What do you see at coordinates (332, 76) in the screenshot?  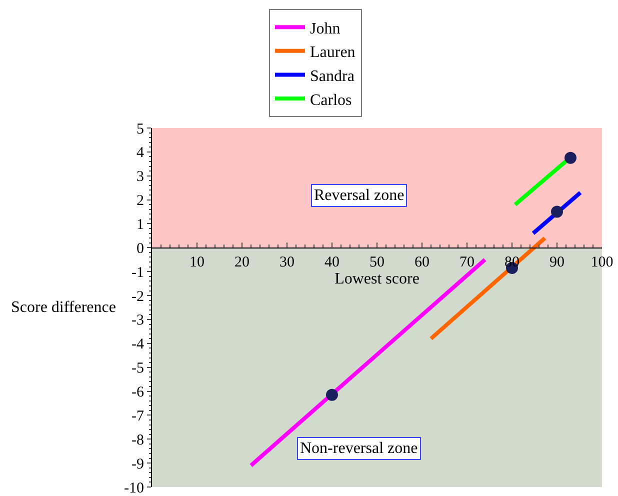 I see `legend-label: Sandra` at bounding box center [332, 76].